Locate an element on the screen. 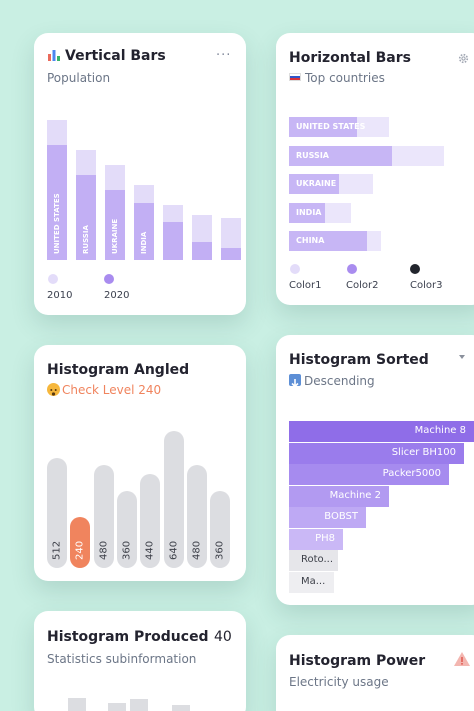 The image size is (474, 711). card-title: Horizontal Bars is located at coordinates (350, 58).